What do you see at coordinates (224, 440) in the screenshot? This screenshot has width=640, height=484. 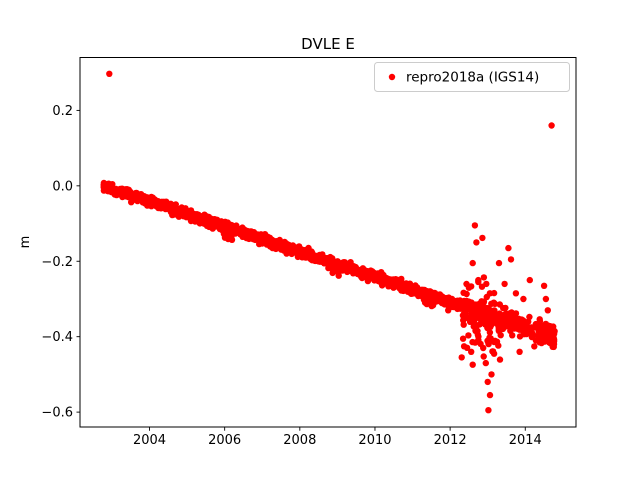 I see `svg-text: 2006` at bounding box center [224, 440].